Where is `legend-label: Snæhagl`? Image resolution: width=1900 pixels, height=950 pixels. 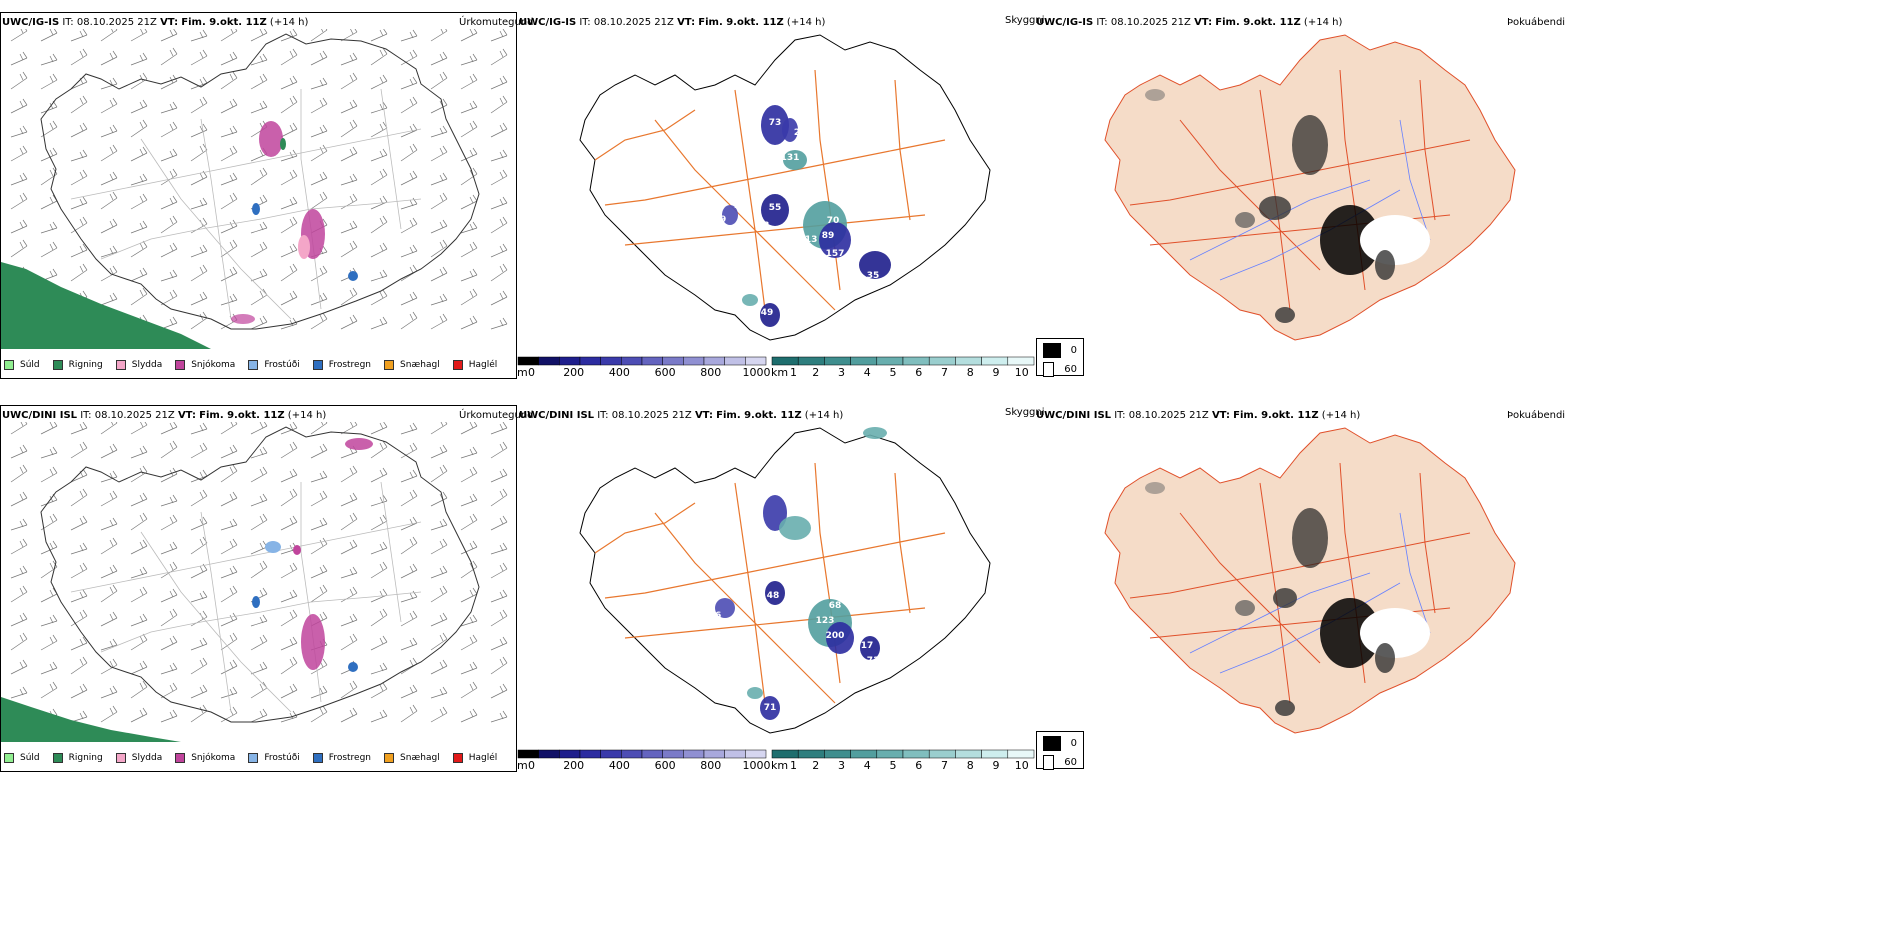
legend-label: Snæhagl is located at coordinates (420, 758).